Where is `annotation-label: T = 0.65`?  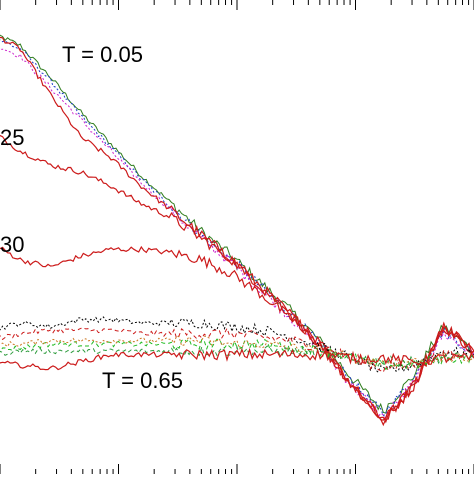
annotation-label: T = 0.65 is located at coordinates (142, 380).